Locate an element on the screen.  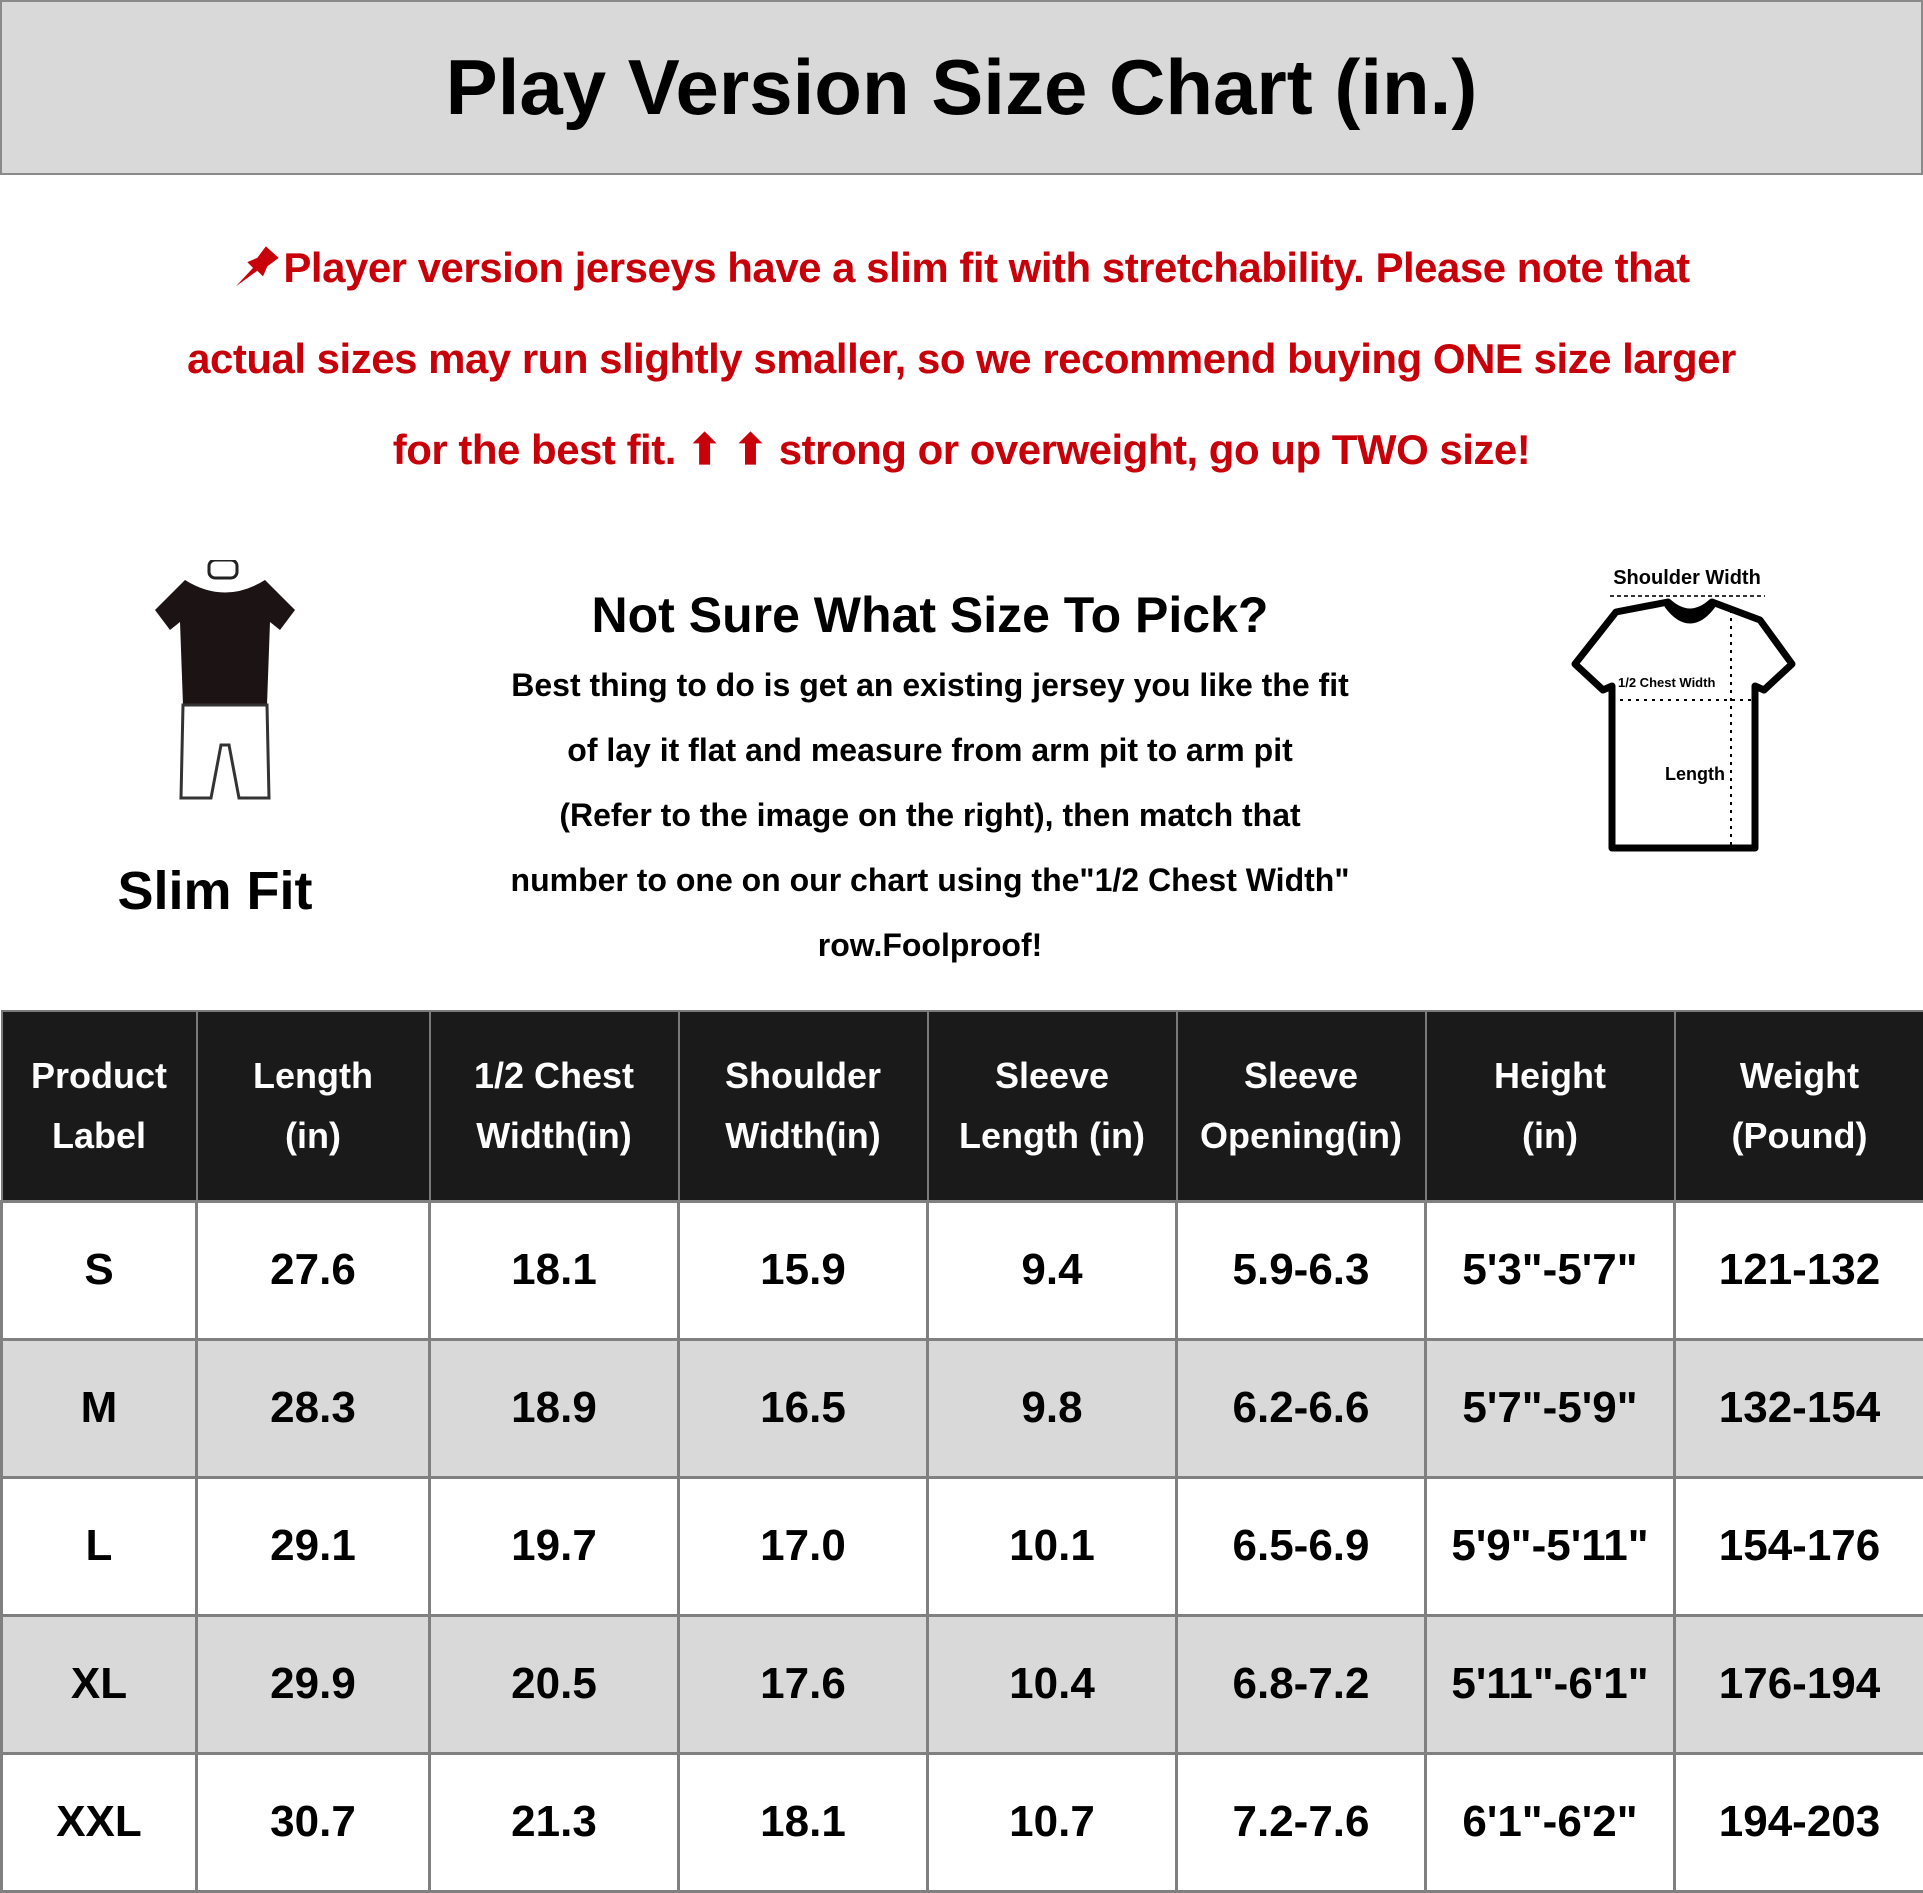
column-header: Length(in) is located at coordinates (313, 1106).